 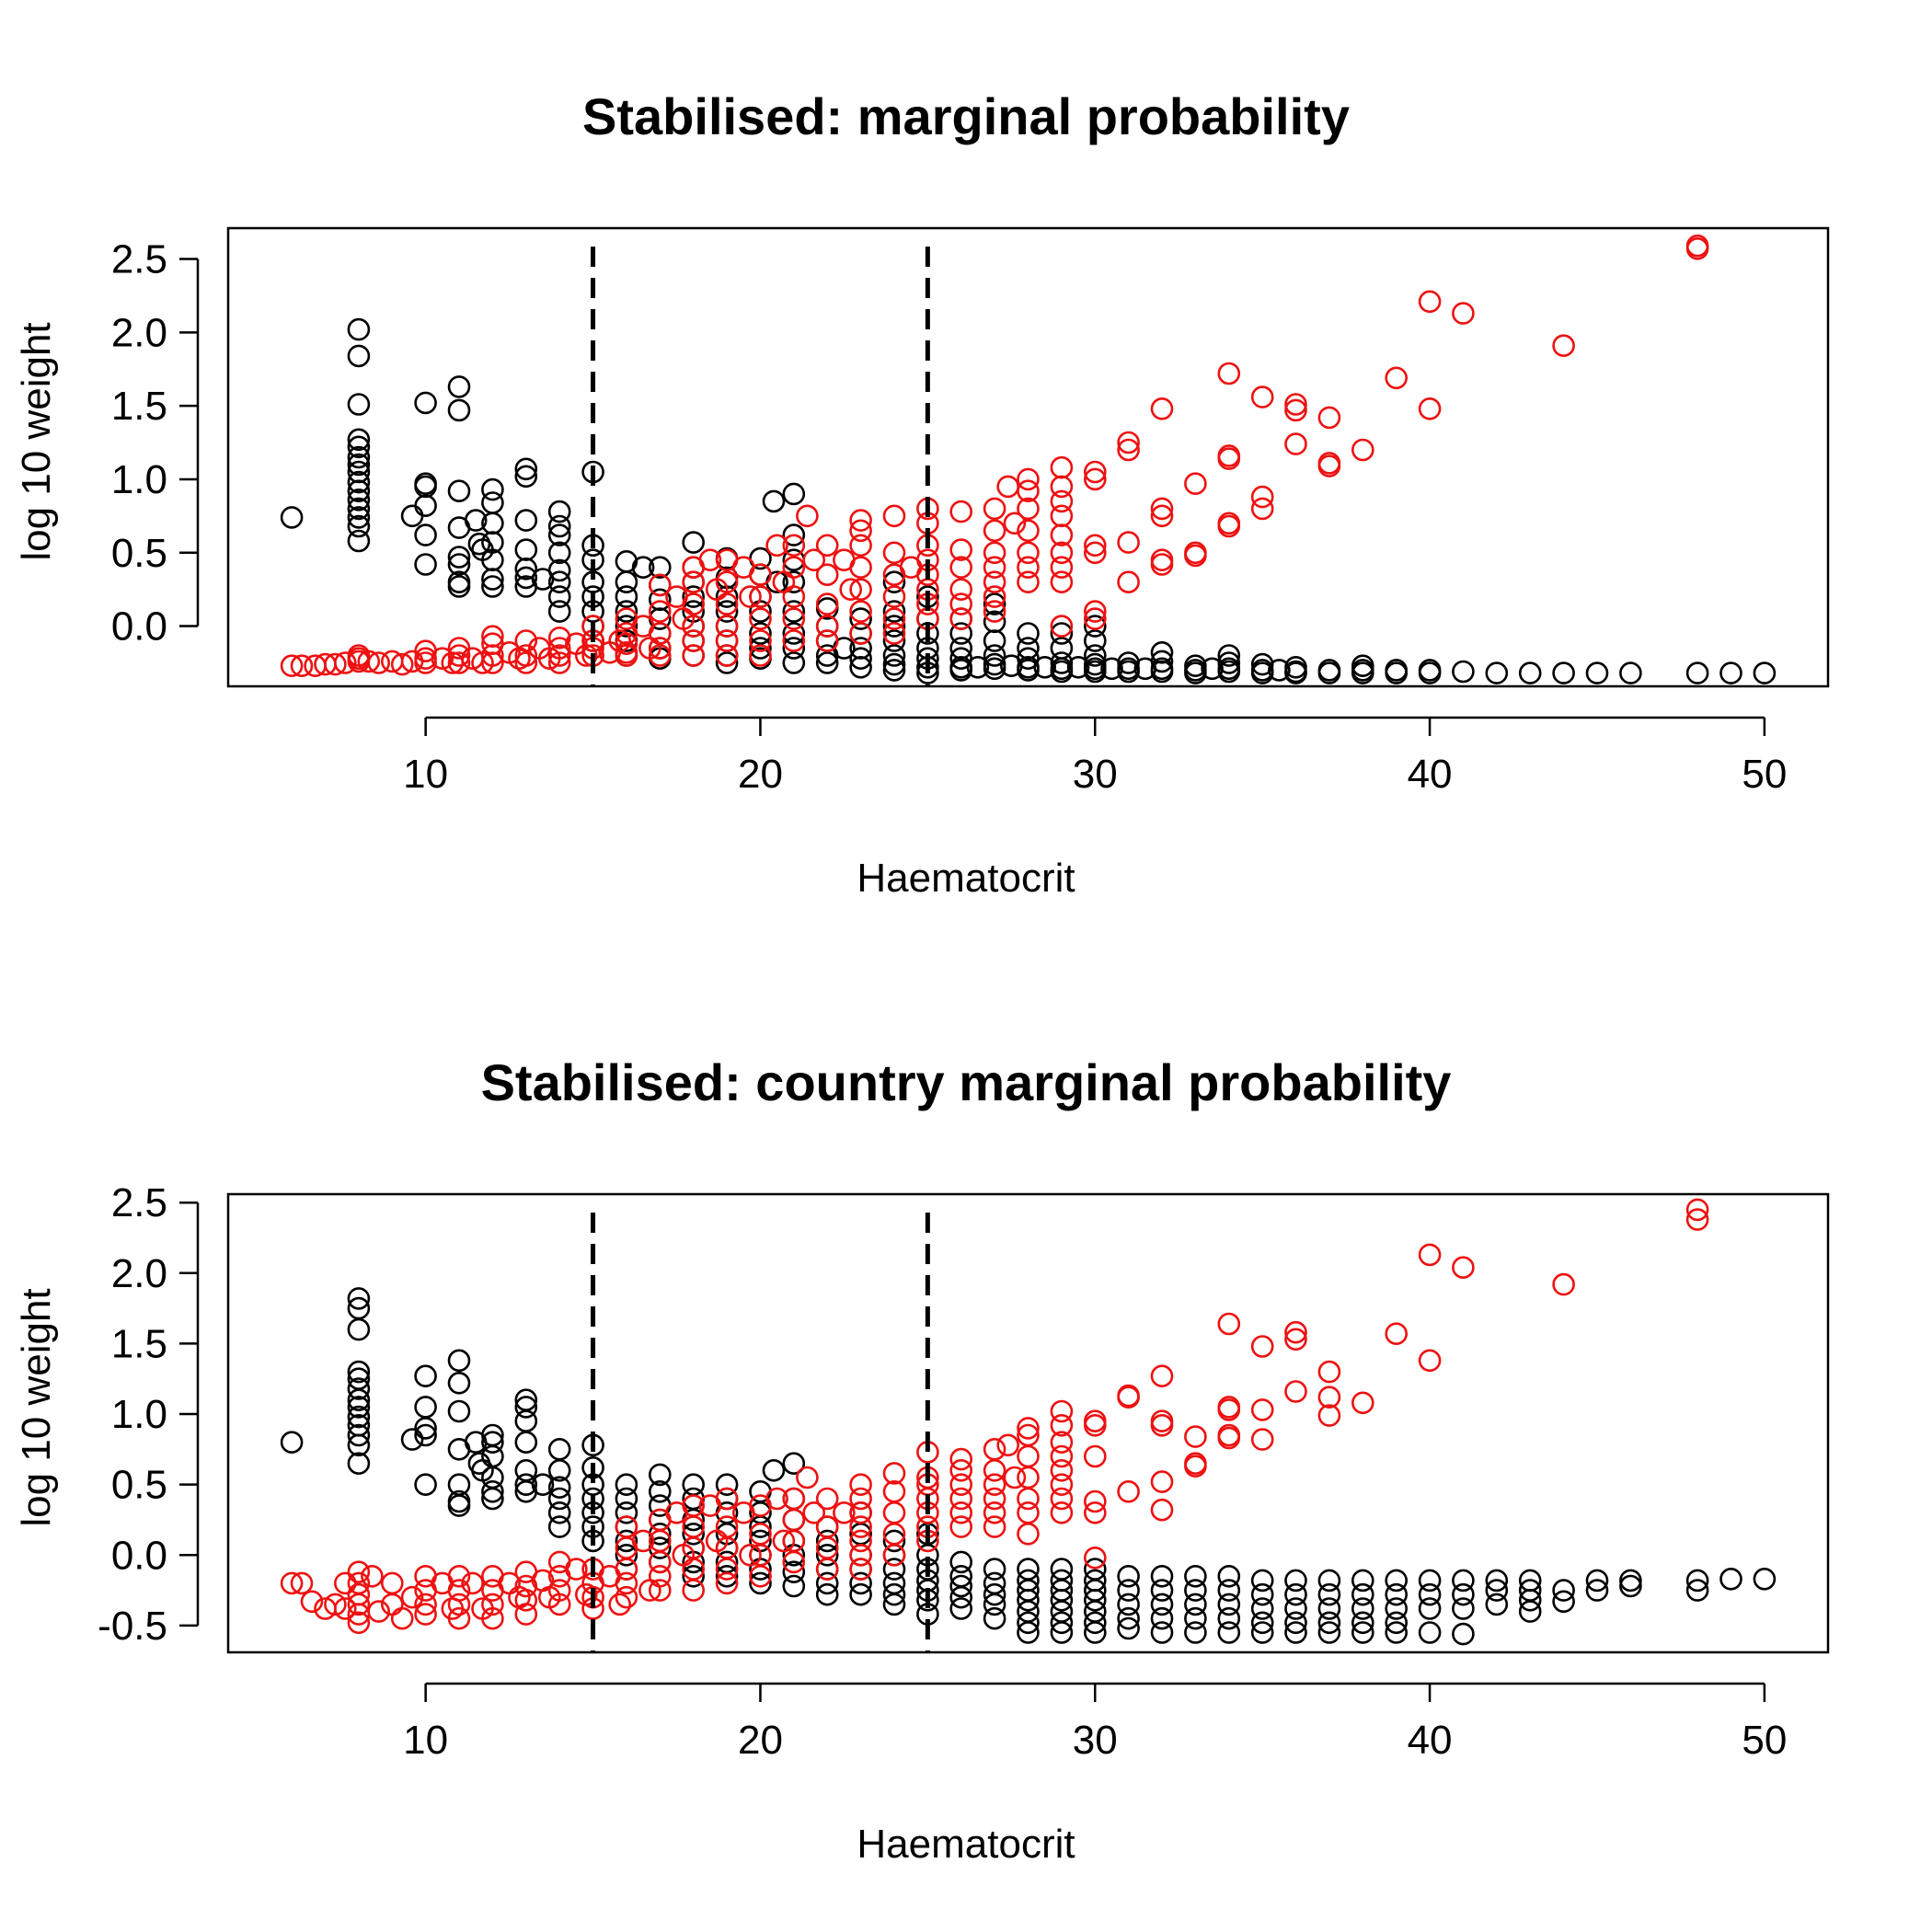 I want to click on y-tick-label: 2.5, so click(x=139, y=259).